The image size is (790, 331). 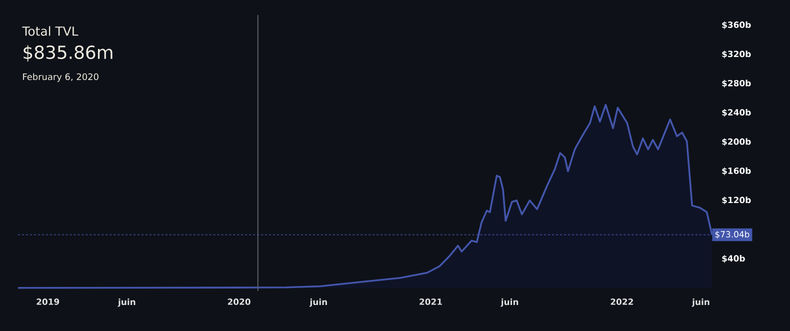 I want to click on x-tick-label: 2020, so click(x=239, y=301).